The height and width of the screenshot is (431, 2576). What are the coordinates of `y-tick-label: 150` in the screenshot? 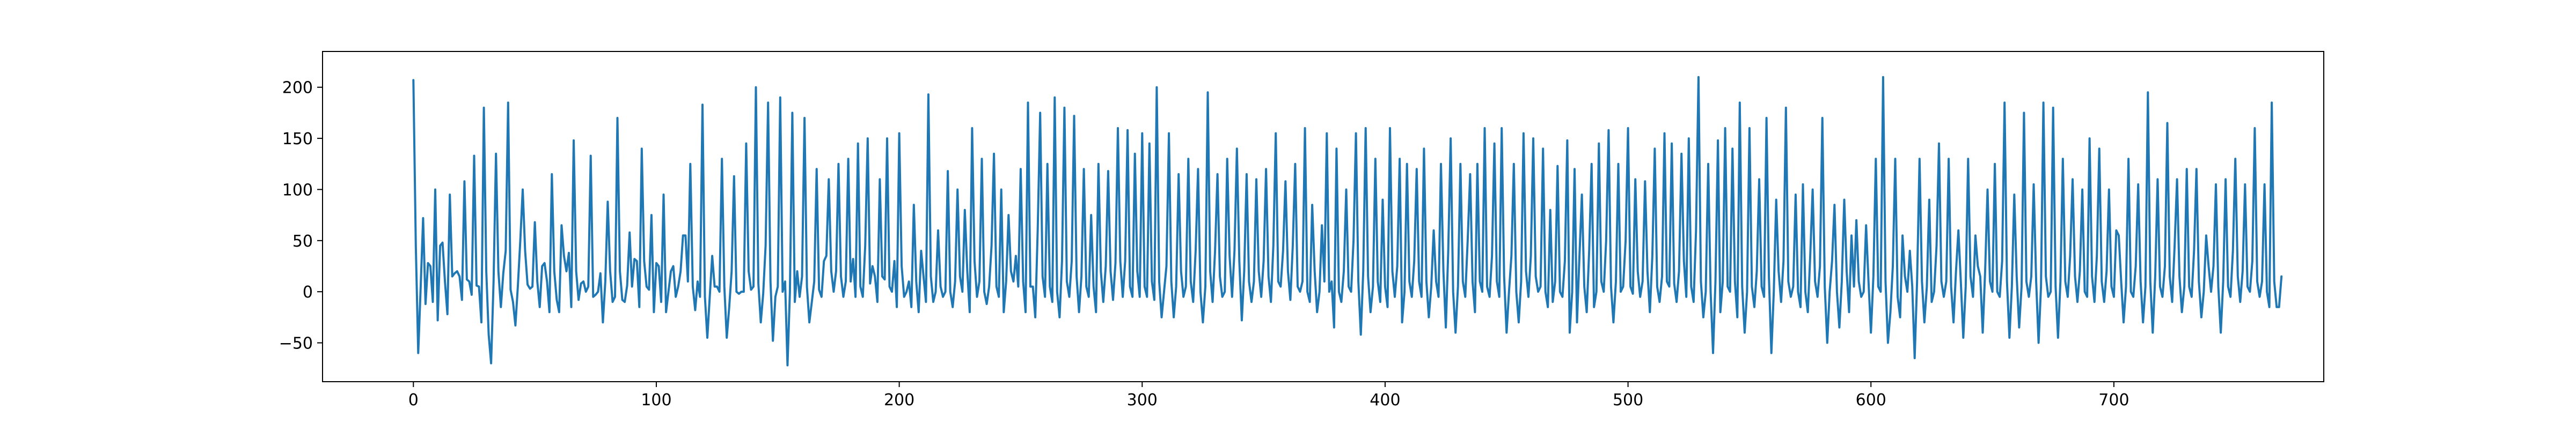 It's located at (297, 139).